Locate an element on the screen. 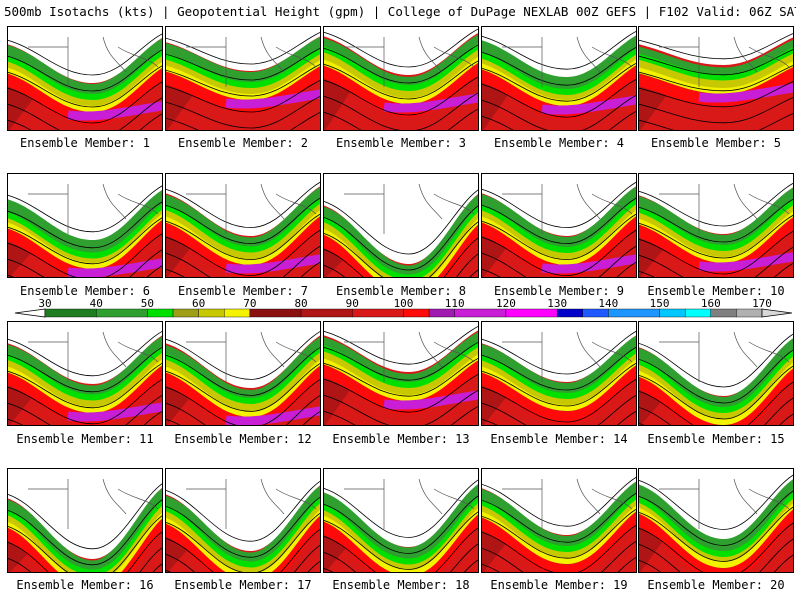 The width and height of the screenshot is (800, 600). ensemble-member-1-map is located at coordinates (85, 78).